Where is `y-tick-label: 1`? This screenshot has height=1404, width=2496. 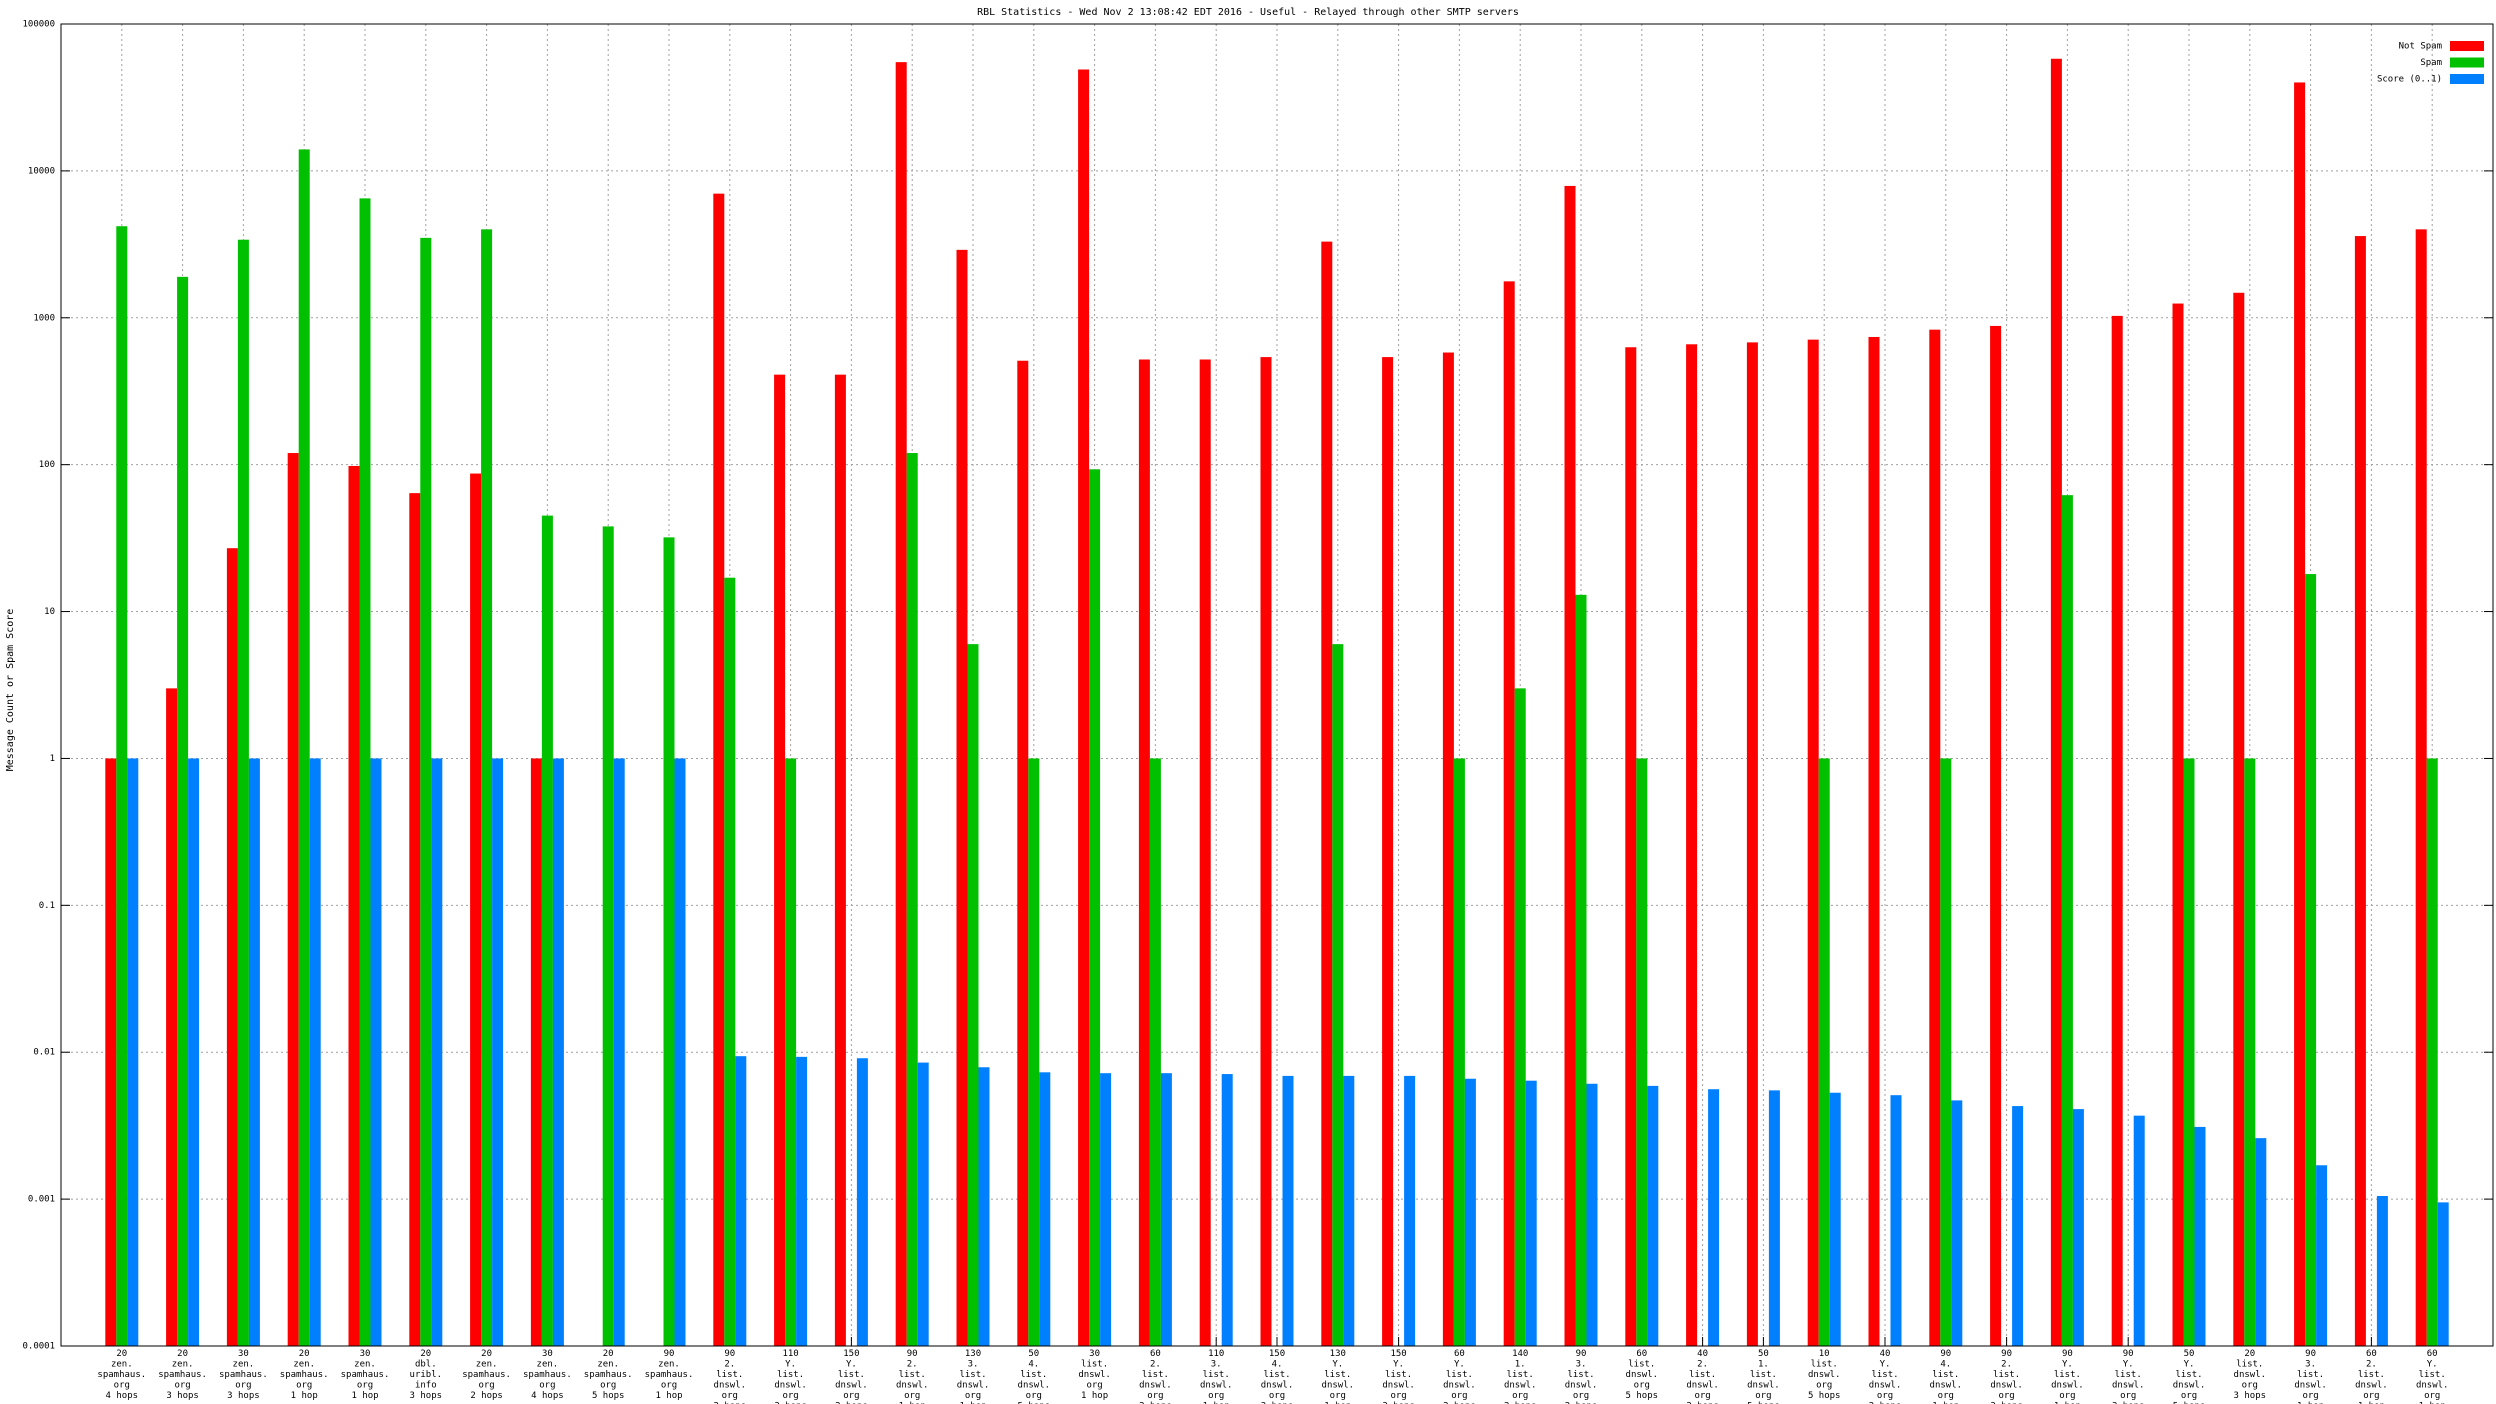
y-tick-label: 1 is located at coordinates (52, 759).